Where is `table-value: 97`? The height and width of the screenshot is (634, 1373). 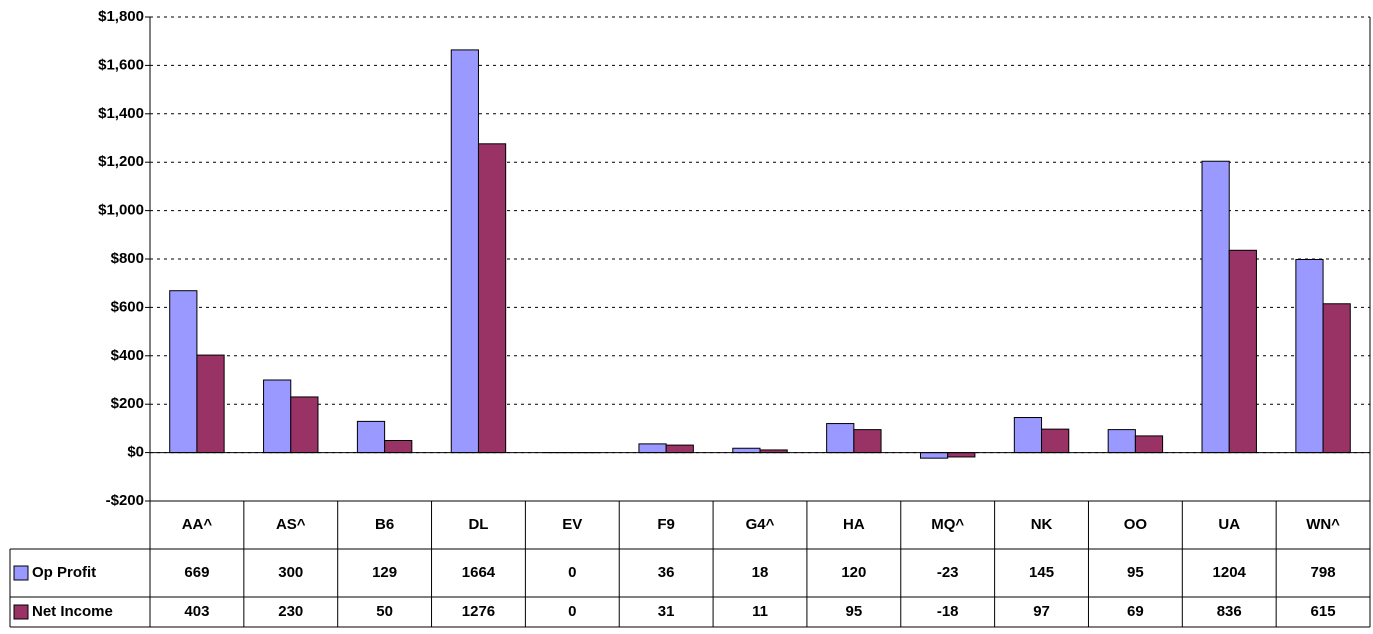
table-value: 97 is located at coordinates (1041, 611).